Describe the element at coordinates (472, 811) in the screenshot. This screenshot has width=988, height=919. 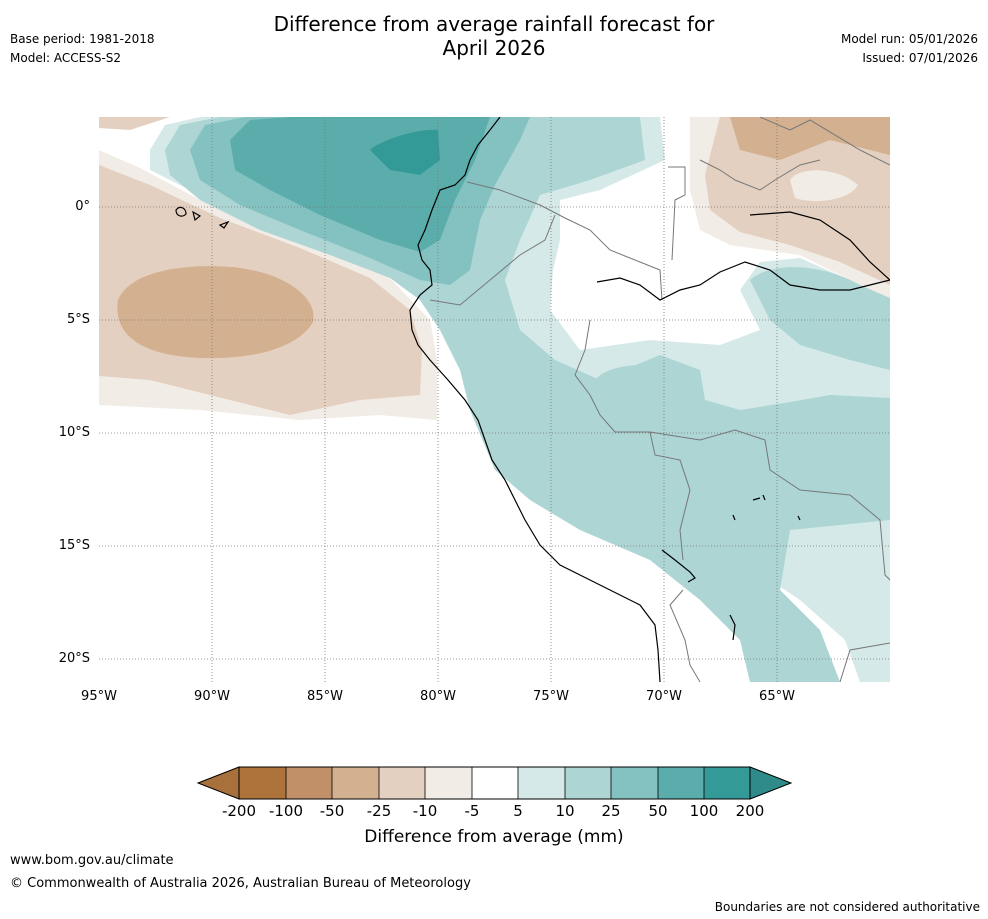
I see `legend-tick: -5` at that location.